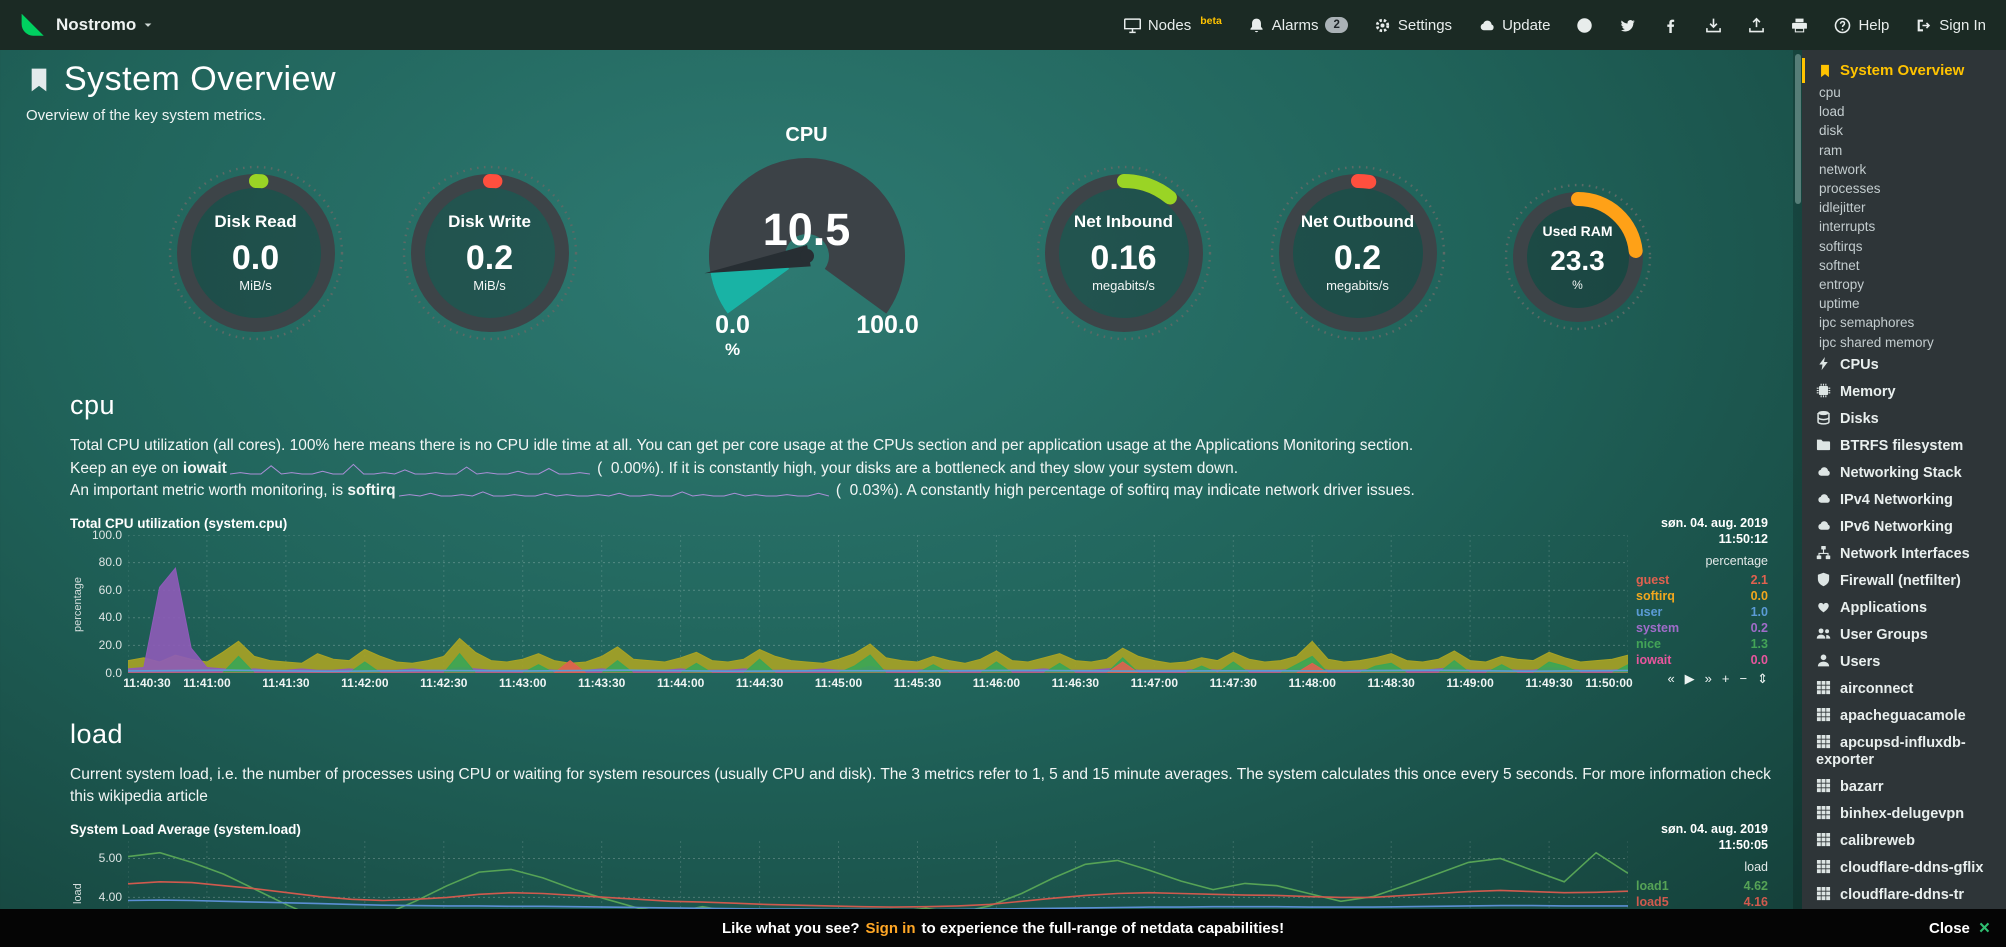 This screenshot has width=2006, height=947. What do you see at coordinates (1756, 25) in the screenshot?
I see `nav-upload-button` at bounding box center [1756, 25].